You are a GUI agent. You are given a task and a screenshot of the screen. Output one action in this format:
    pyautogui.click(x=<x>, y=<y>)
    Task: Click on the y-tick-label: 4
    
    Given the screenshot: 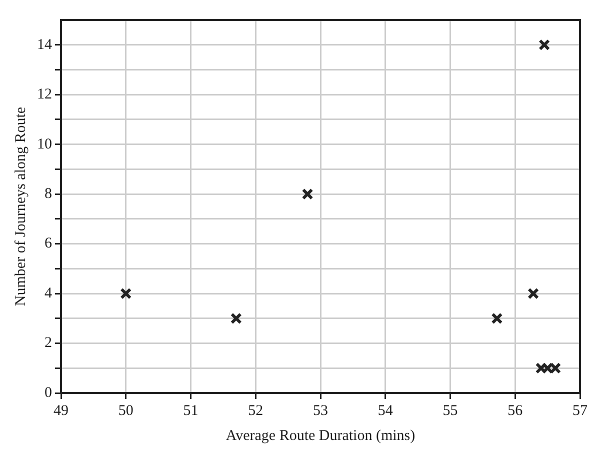 What is the action you would take?
    pyautogui.click(x=48, y=293)
    